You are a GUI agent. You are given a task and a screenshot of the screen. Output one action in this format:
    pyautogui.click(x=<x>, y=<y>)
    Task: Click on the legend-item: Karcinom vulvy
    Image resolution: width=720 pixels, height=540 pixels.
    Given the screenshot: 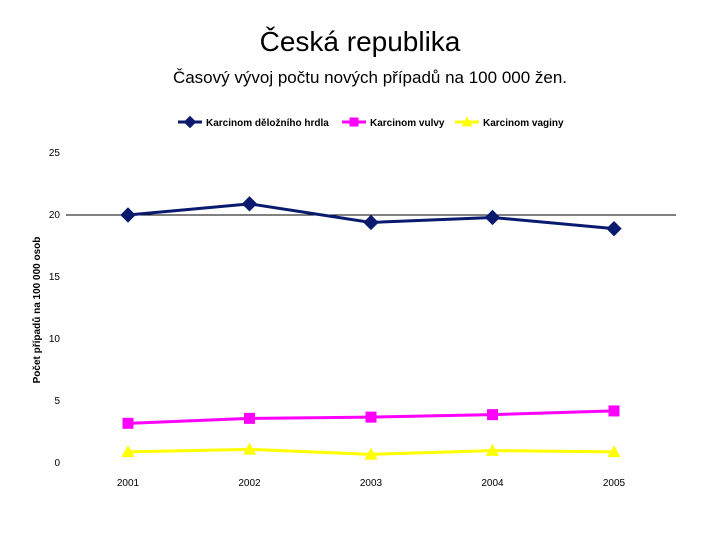 What is the action you would take?
    pyautogui.click(x=393, y=123)
    